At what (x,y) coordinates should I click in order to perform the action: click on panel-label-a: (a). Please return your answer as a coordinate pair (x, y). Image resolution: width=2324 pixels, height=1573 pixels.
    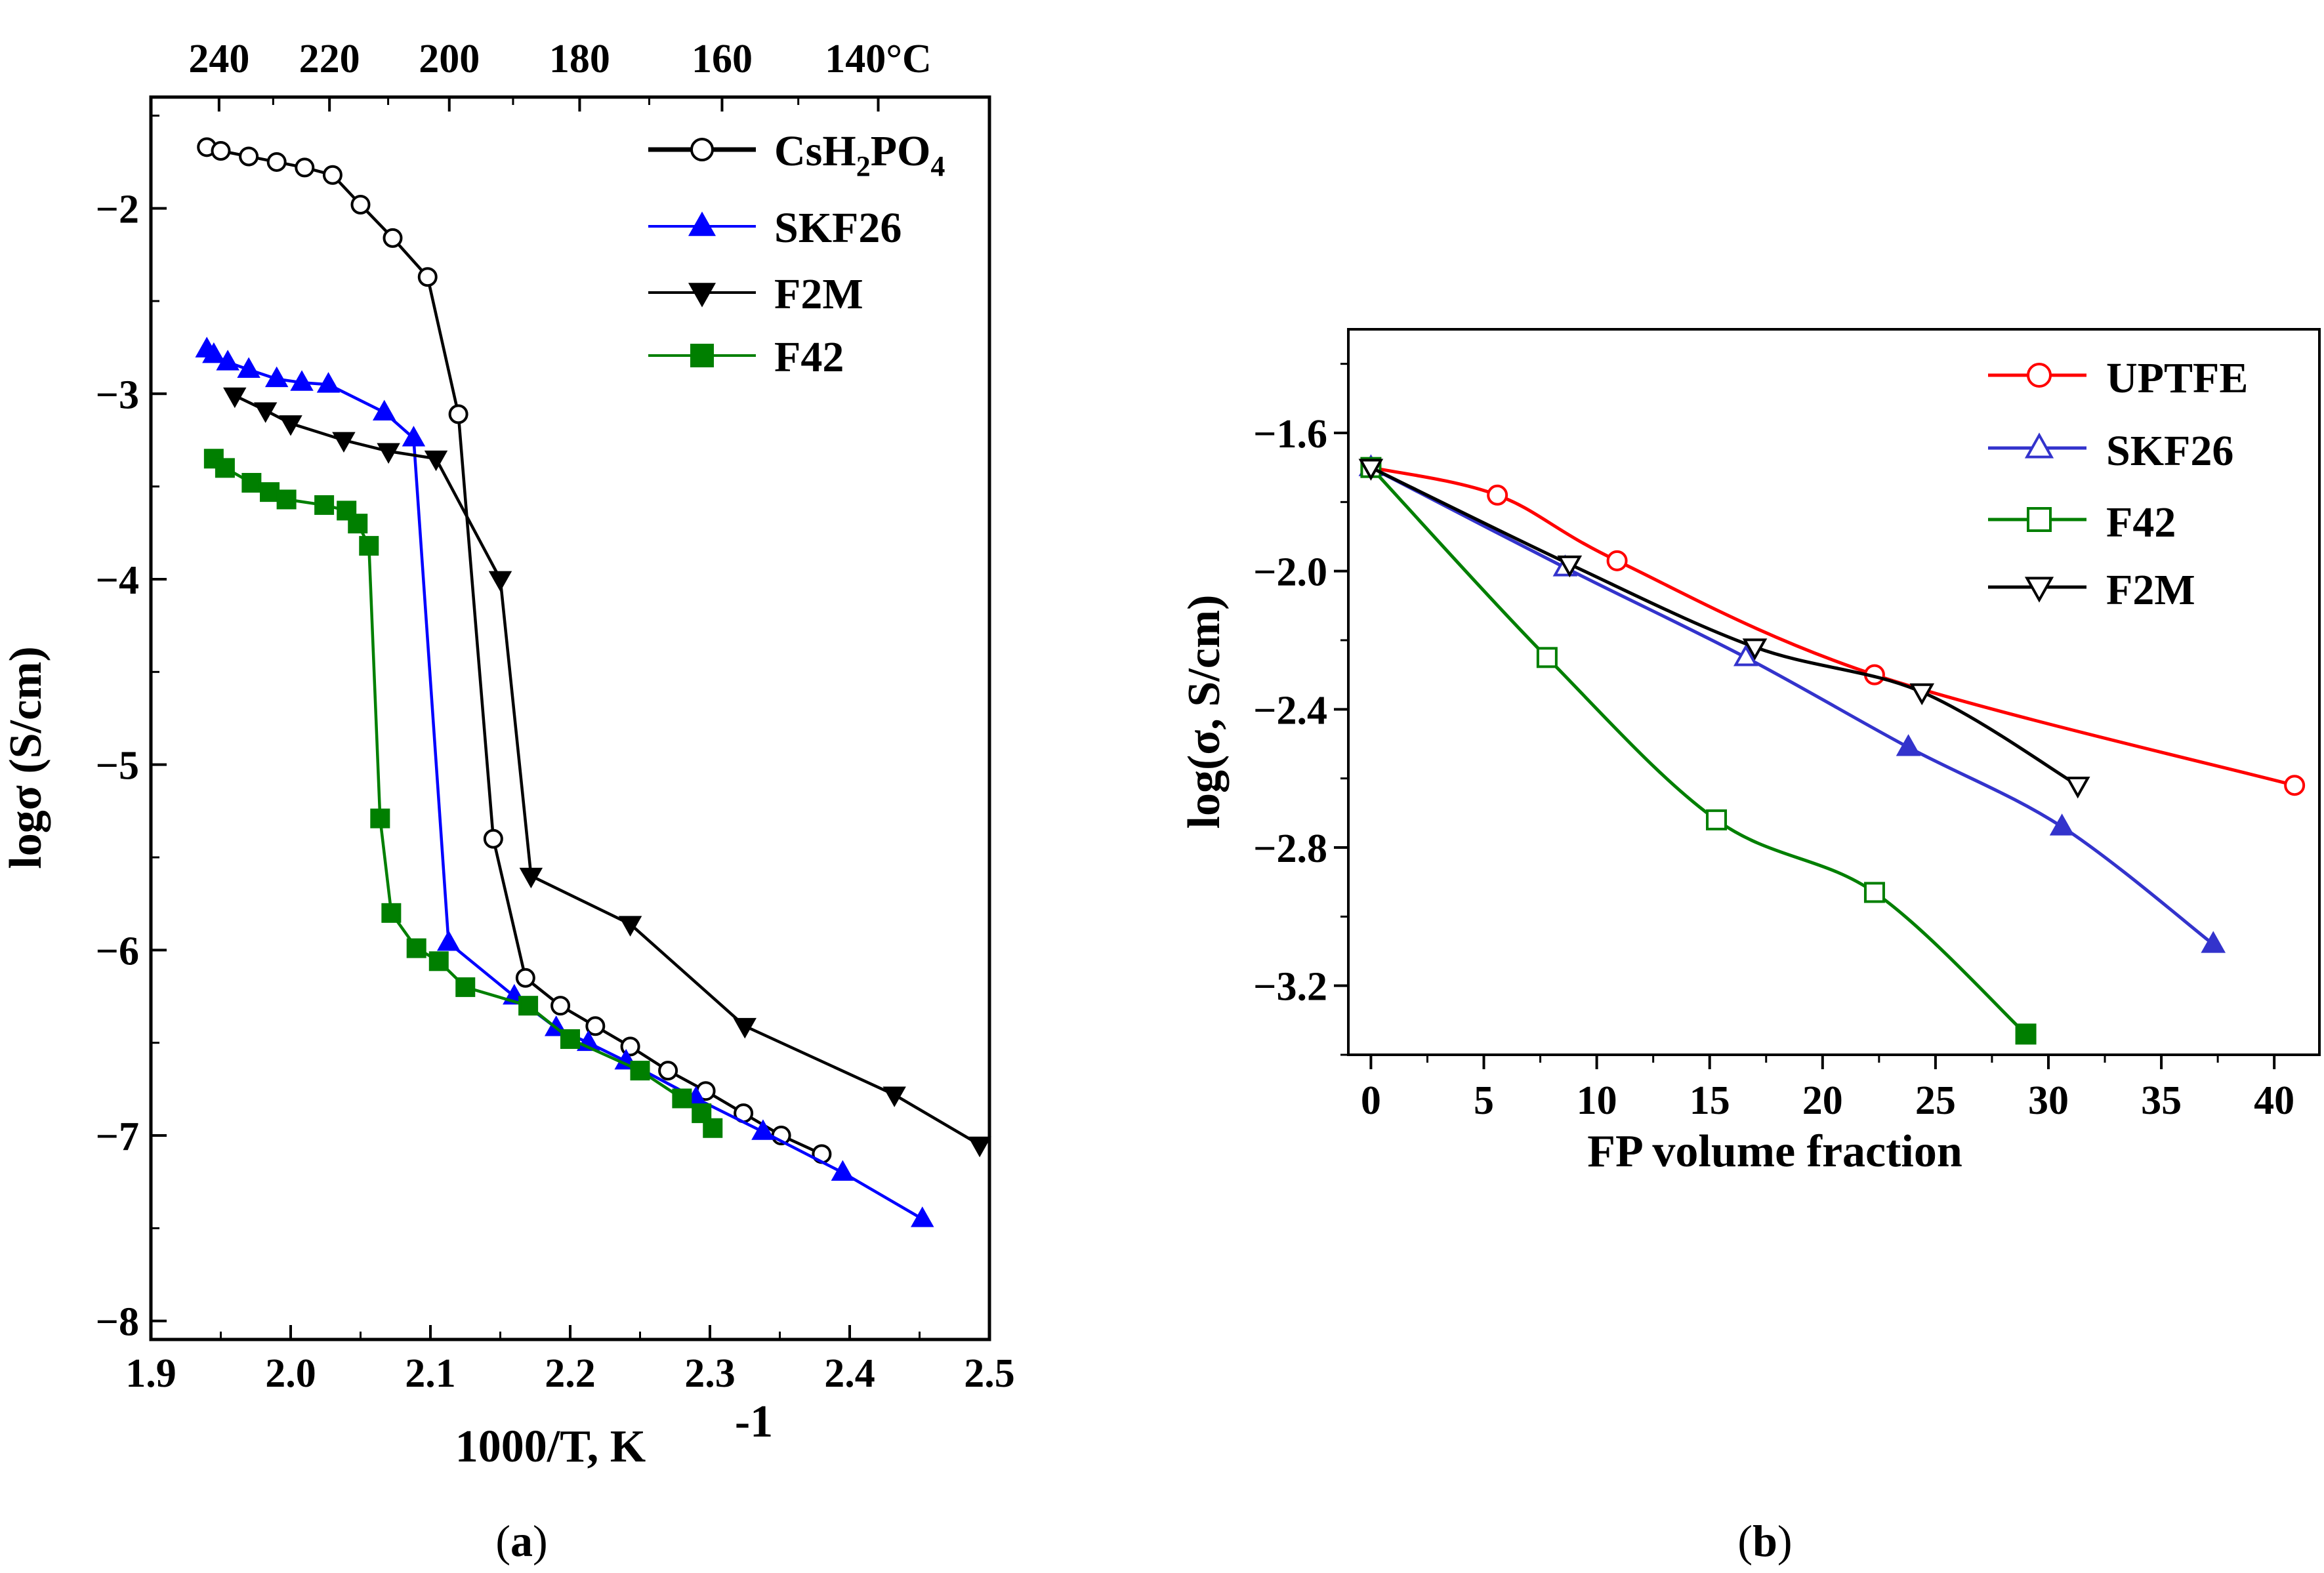
    Looking at the image, I should click on (521, 1541).